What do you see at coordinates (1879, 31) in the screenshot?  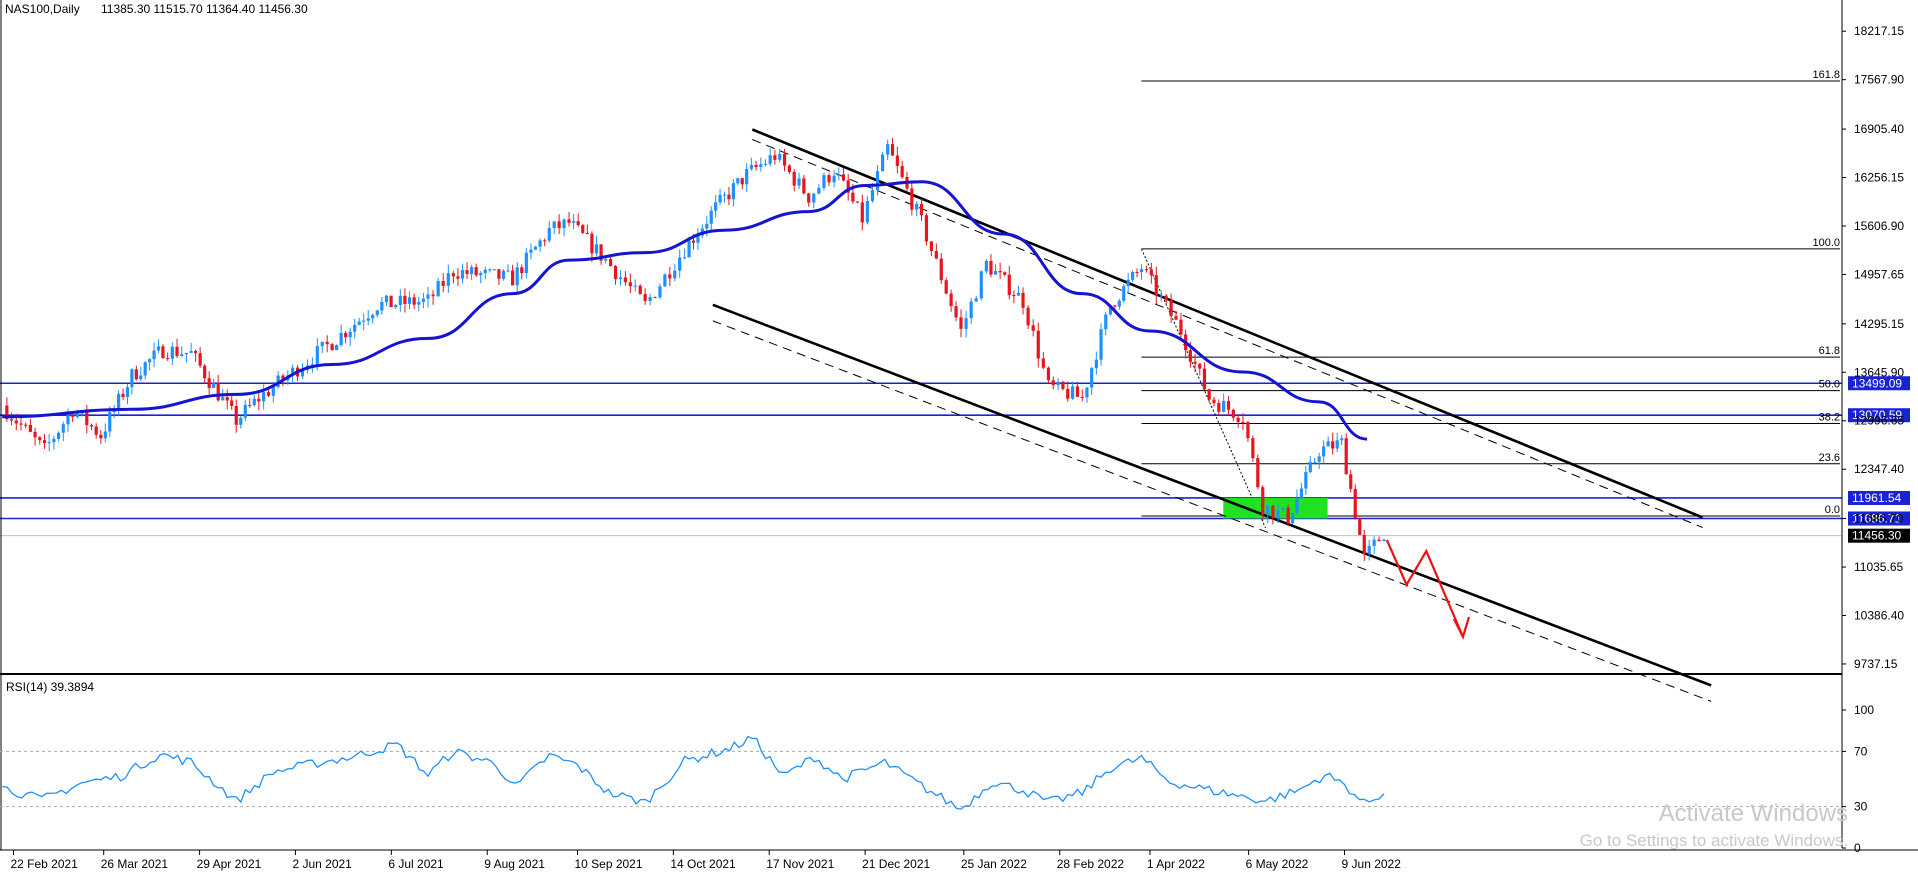 I see `price-tick-label: 18217.15` at bounding box center [1879, 31].